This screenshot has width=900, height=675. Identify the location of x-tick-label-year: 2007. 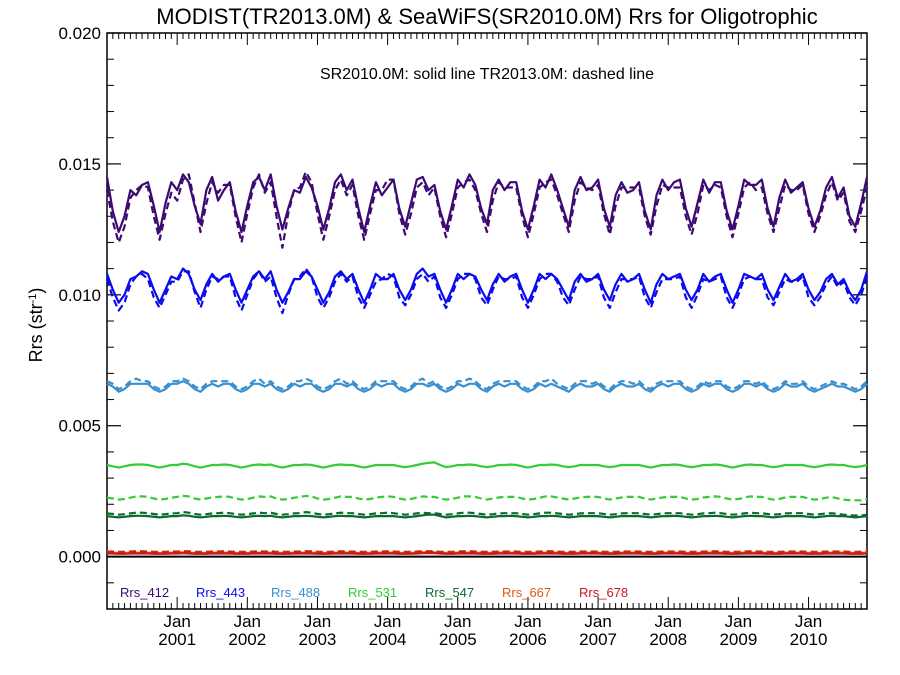
(598, 639).